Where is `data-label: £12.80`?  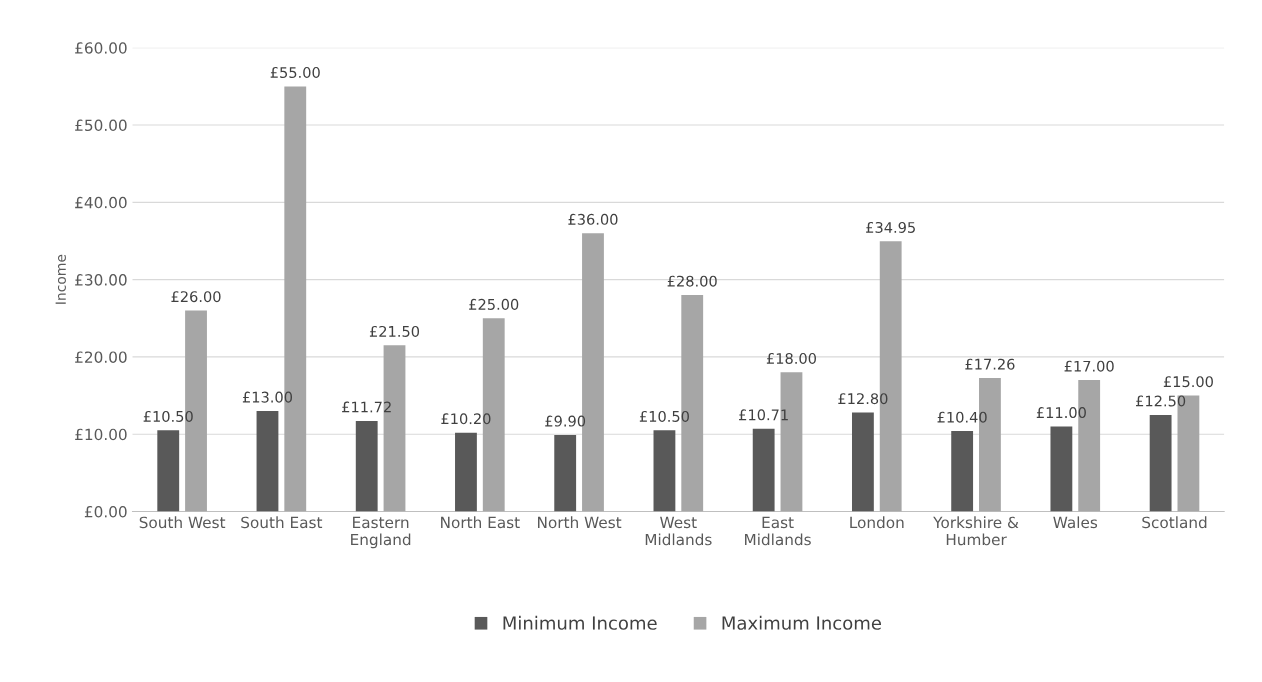
data-label: £12.80 is located at coordinates (863, 399).